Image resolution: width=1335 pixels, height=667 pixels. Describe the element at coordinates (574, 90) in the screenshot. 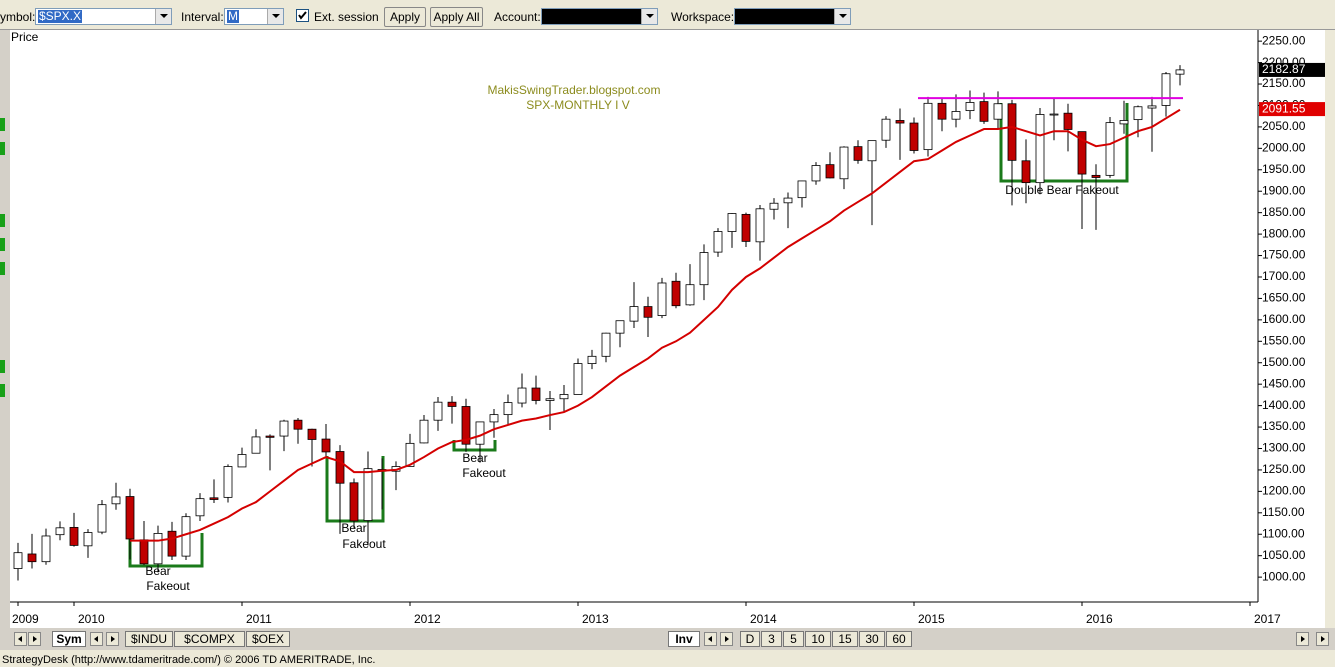

I see `chart-title: MakisSwingTrader.blogspot.com` at that location.